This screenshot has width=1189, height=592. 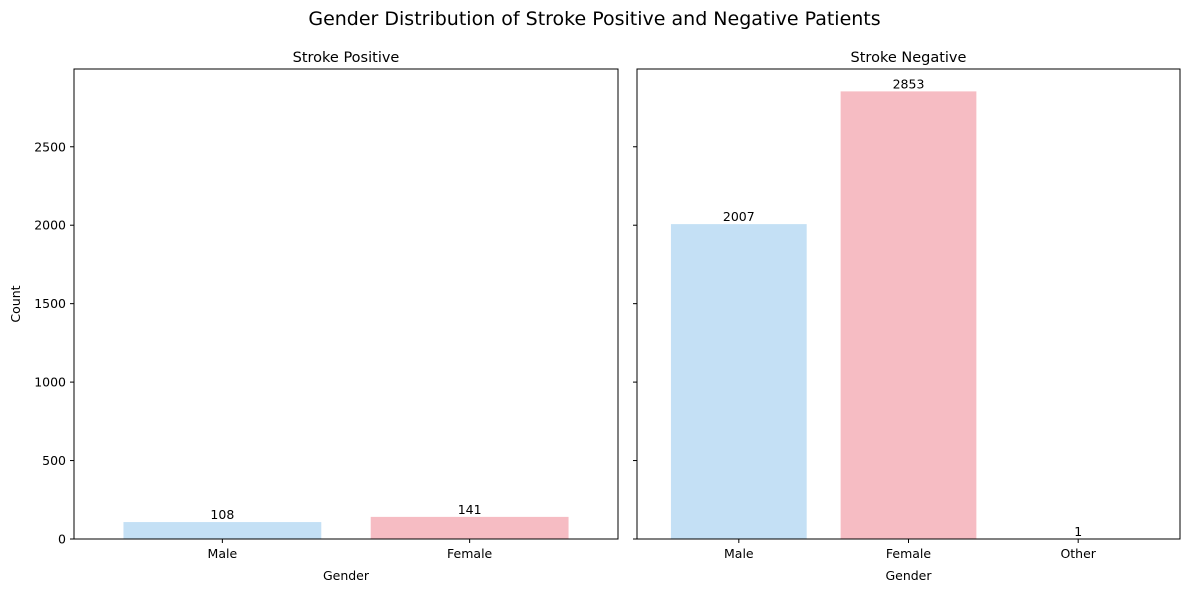 What do you see at coordinates (739, 216) in the screenshot?
I see `data-label-male: 2007` at bounding box center [739, 216].